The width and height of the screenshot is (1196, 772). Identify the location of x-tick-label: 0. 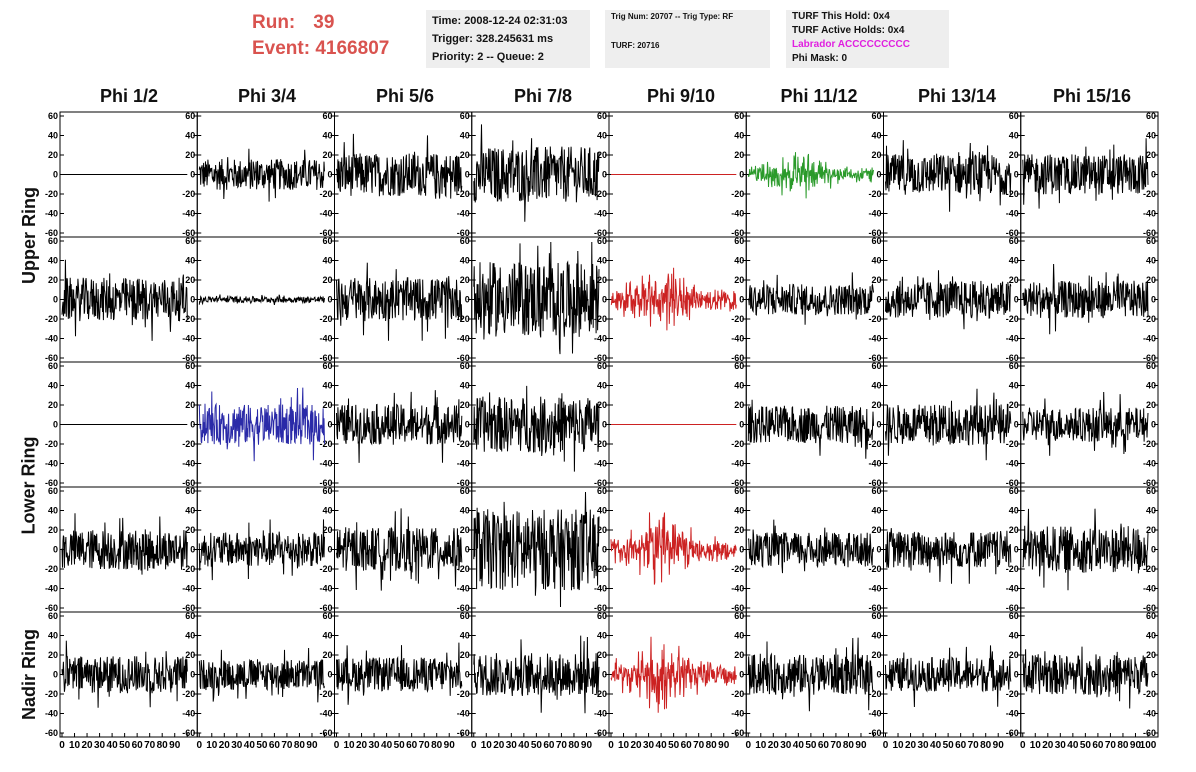
(199, 745).